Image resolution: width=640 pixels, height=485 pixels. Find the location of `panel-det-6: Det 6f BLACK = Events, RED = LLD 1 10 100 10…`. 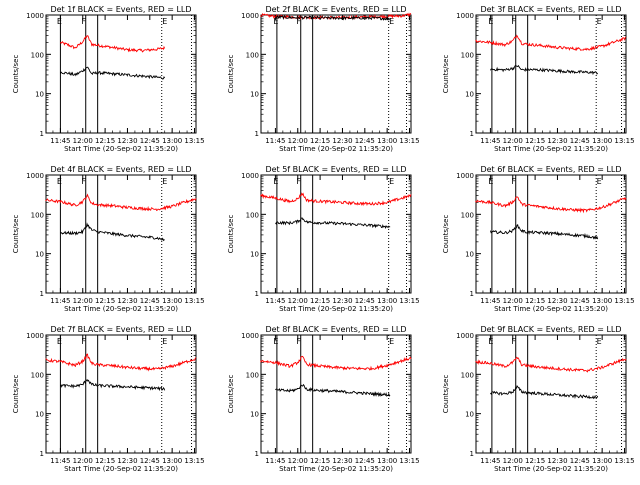

panel-det-6: Det 6f BLACK = Events, RED = LLD 1 10 100 10… is located at coordinates (538, 239).